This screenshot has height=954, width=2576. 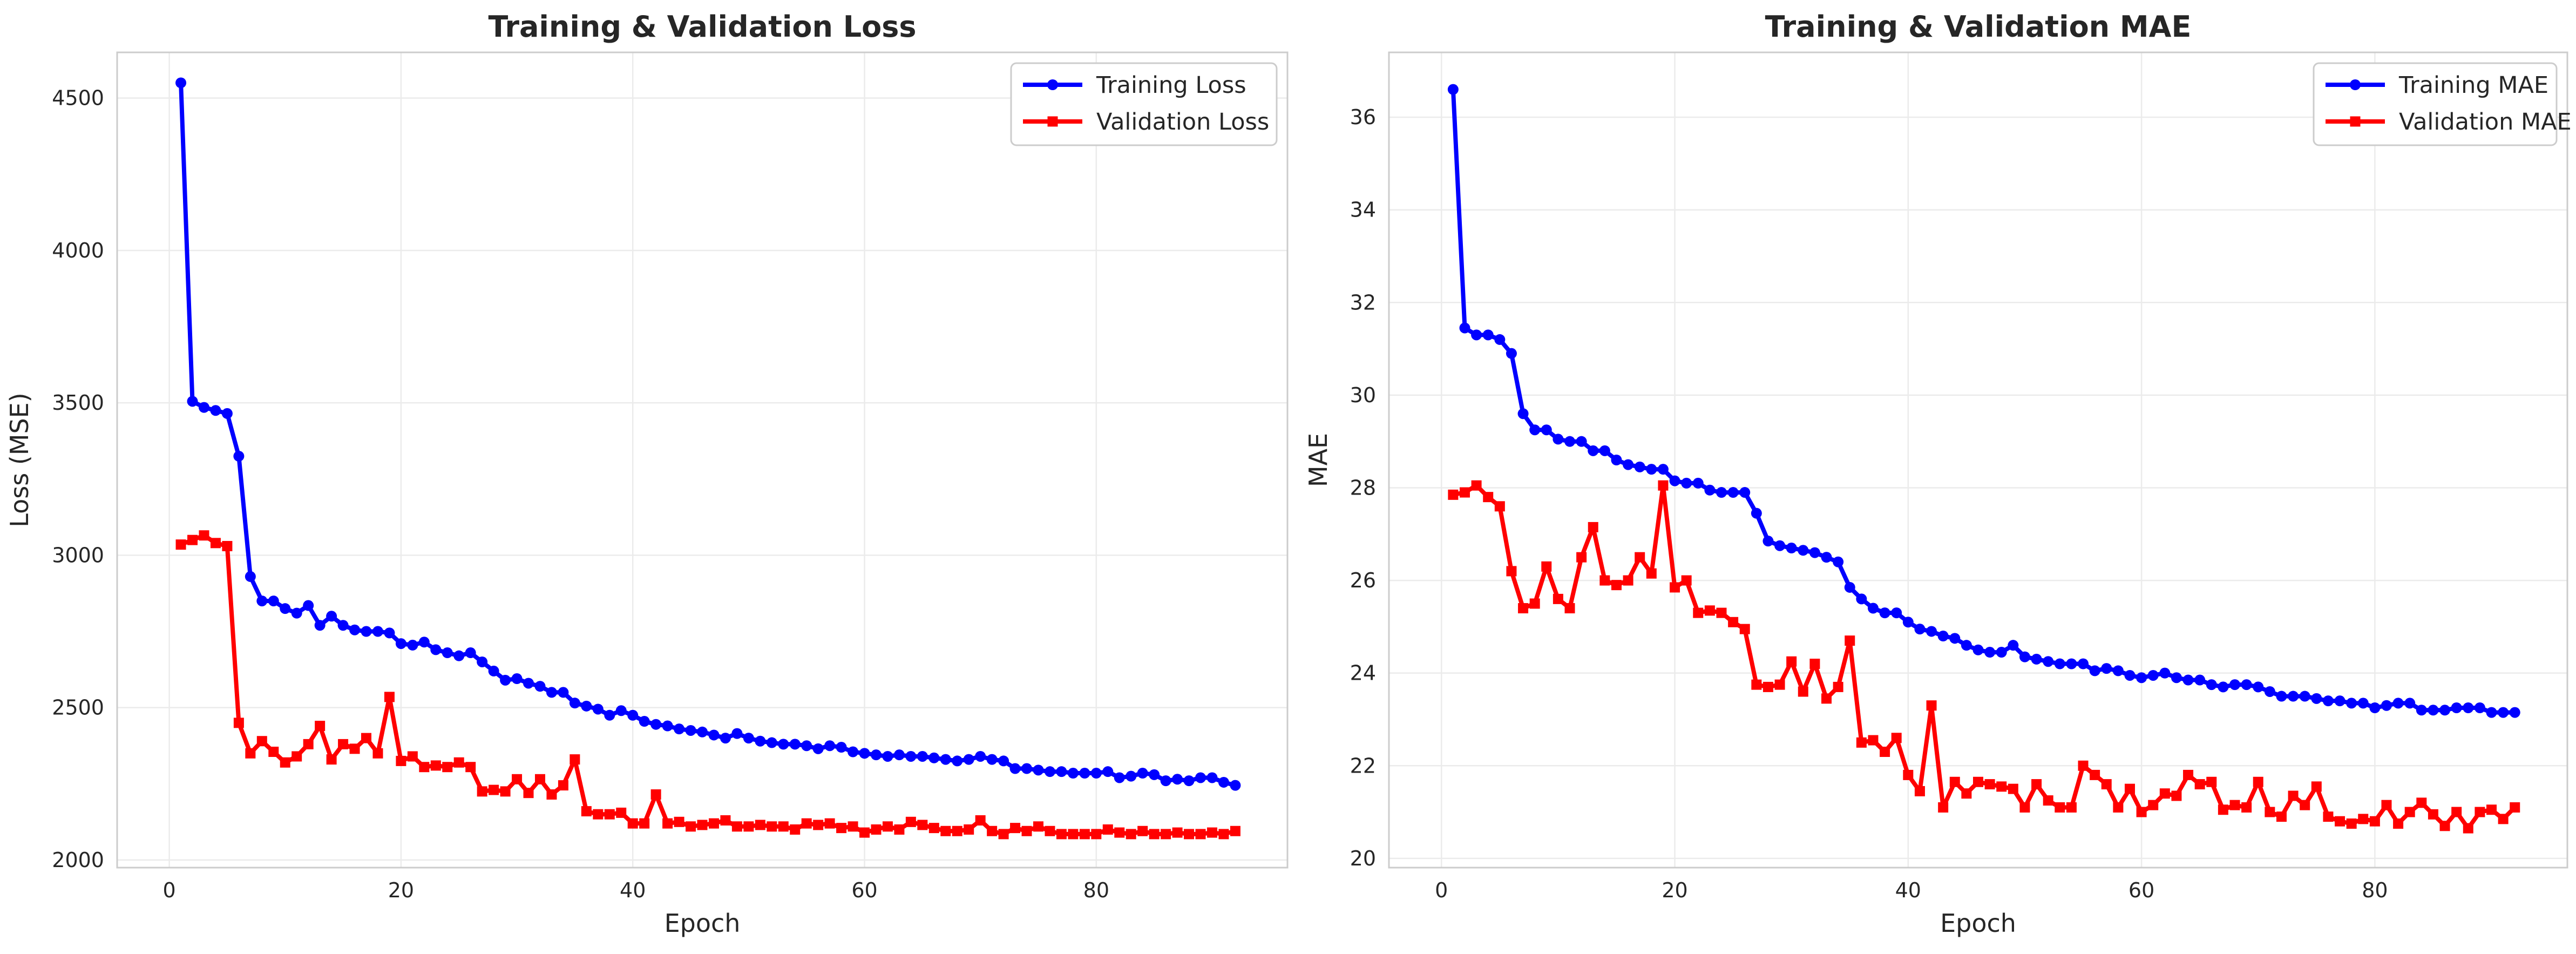 What do you see at coordinates (1052, 121) in the screenshot?
I see `legend-marker-validation-loss` at bounding box center [1052, 121].